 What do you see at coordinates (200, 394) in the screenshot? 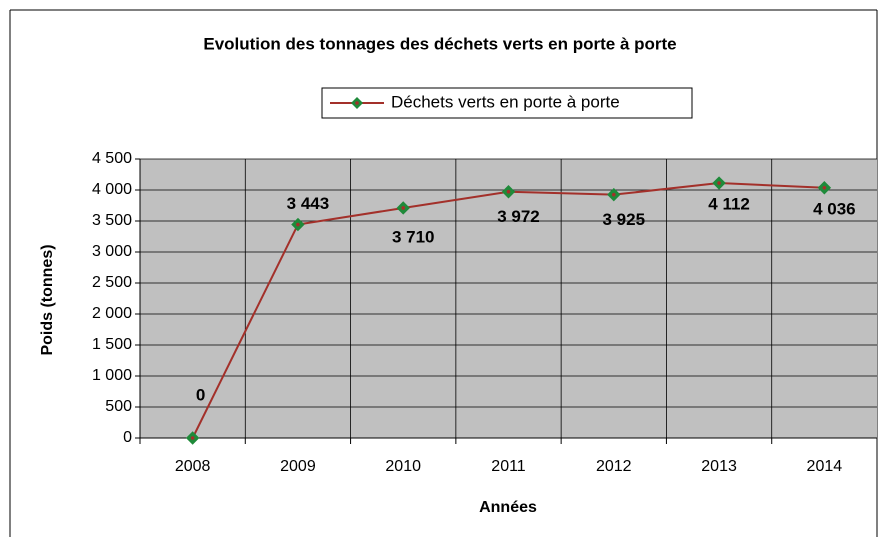
I see `data-label: 0` at bounding box center [200, 394].